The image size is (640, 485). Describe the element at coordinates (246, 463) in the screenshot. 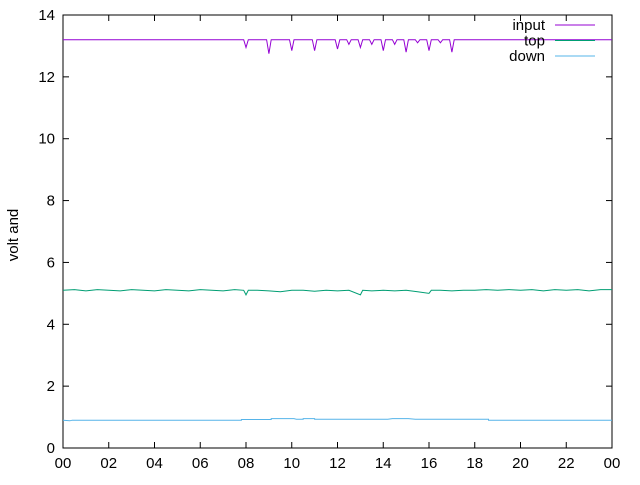

I see `x-tick-label: 08` at that location.